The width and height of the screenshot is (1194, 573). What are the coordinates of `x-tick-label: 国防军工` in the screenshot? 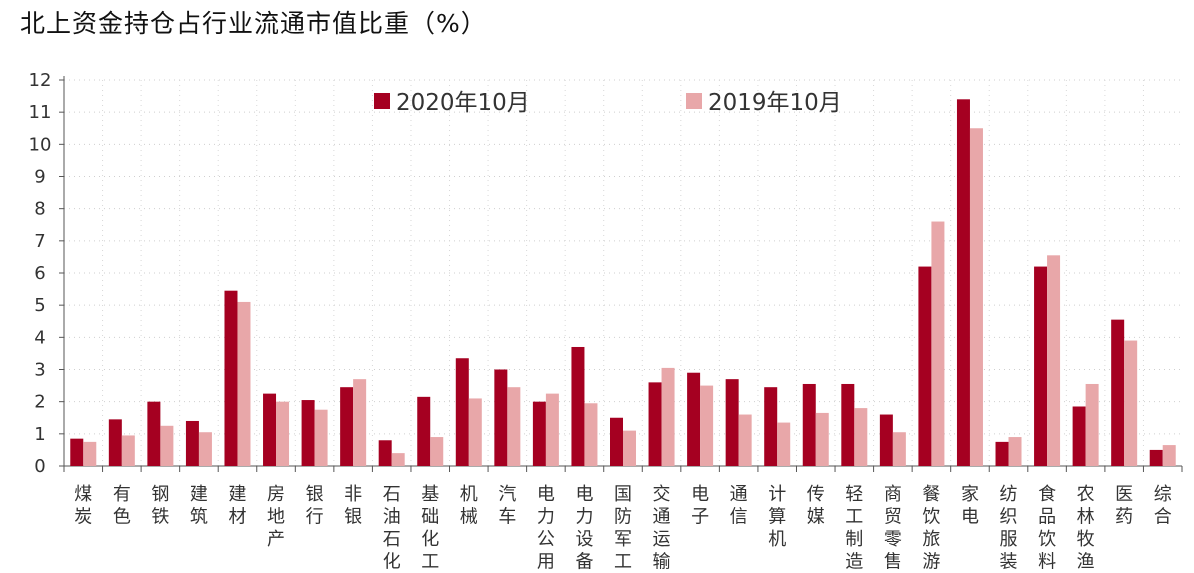 It's located at (623, 528).